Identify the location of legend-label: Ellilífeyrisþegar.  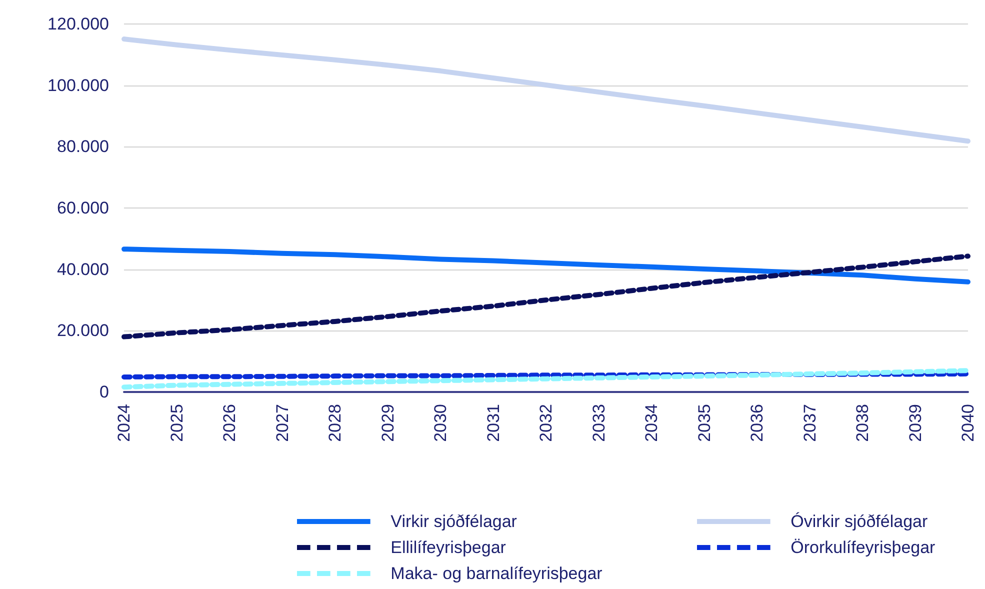
(448, 547).